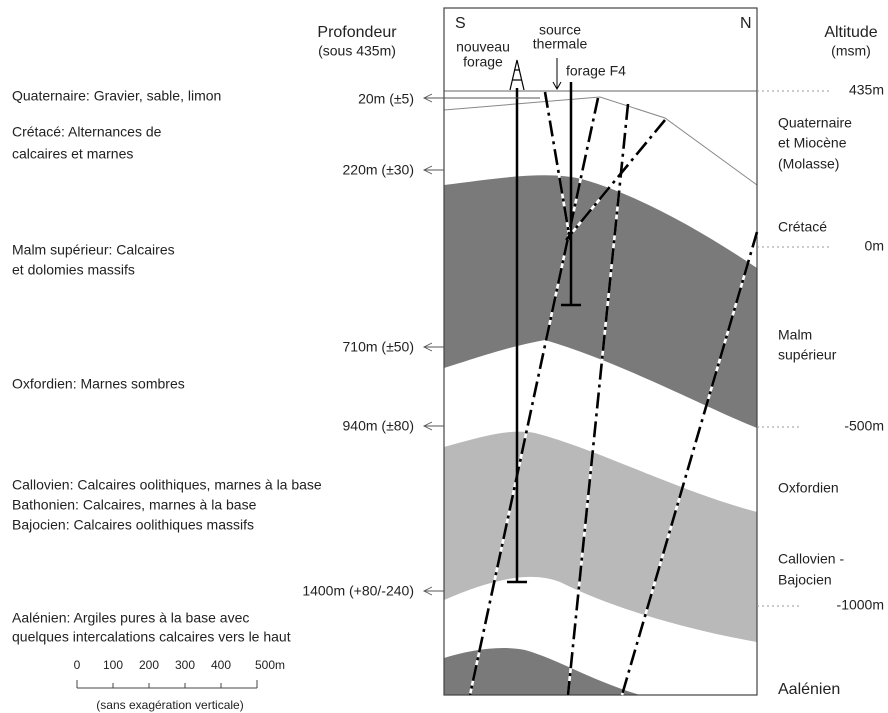  What do you see at coordinates (807, 355) in the screenshot?
I see `formation-label: supérieur` at bounding box center [807, 355].